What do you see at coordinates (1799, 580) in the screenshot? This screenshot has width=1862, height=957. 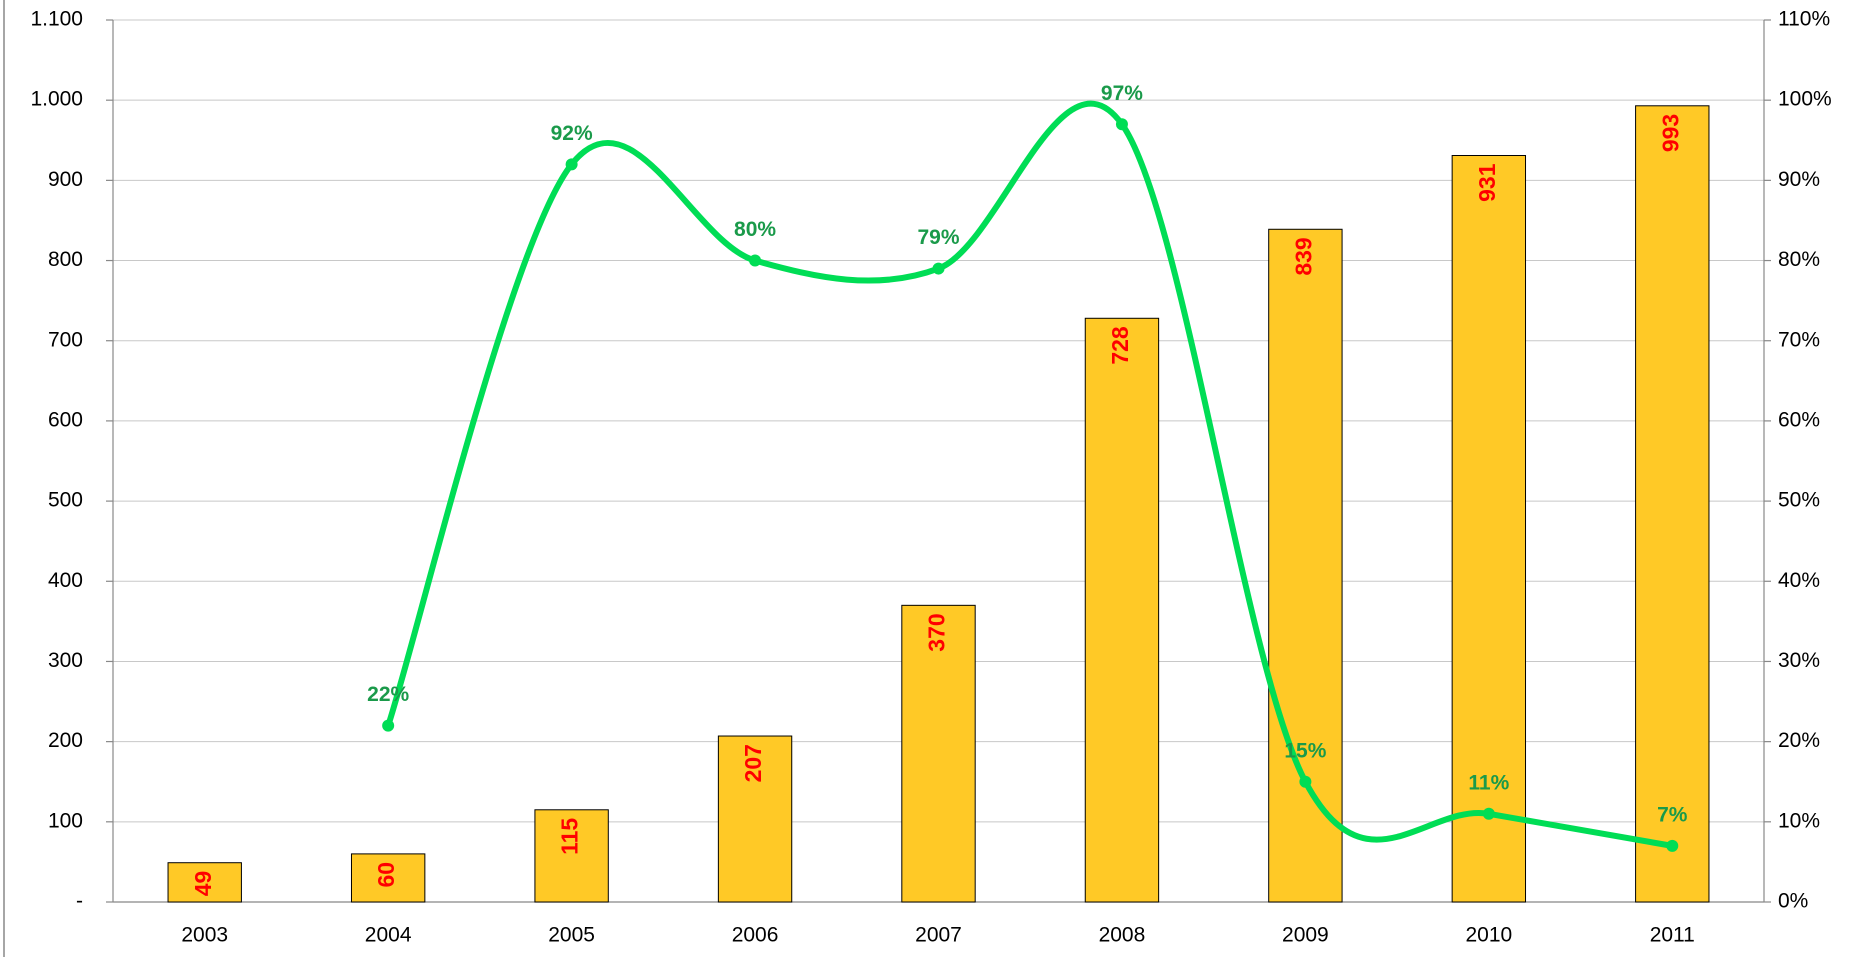 I see `y2-tick-label: 40%` at bounding box center [1799, 580].